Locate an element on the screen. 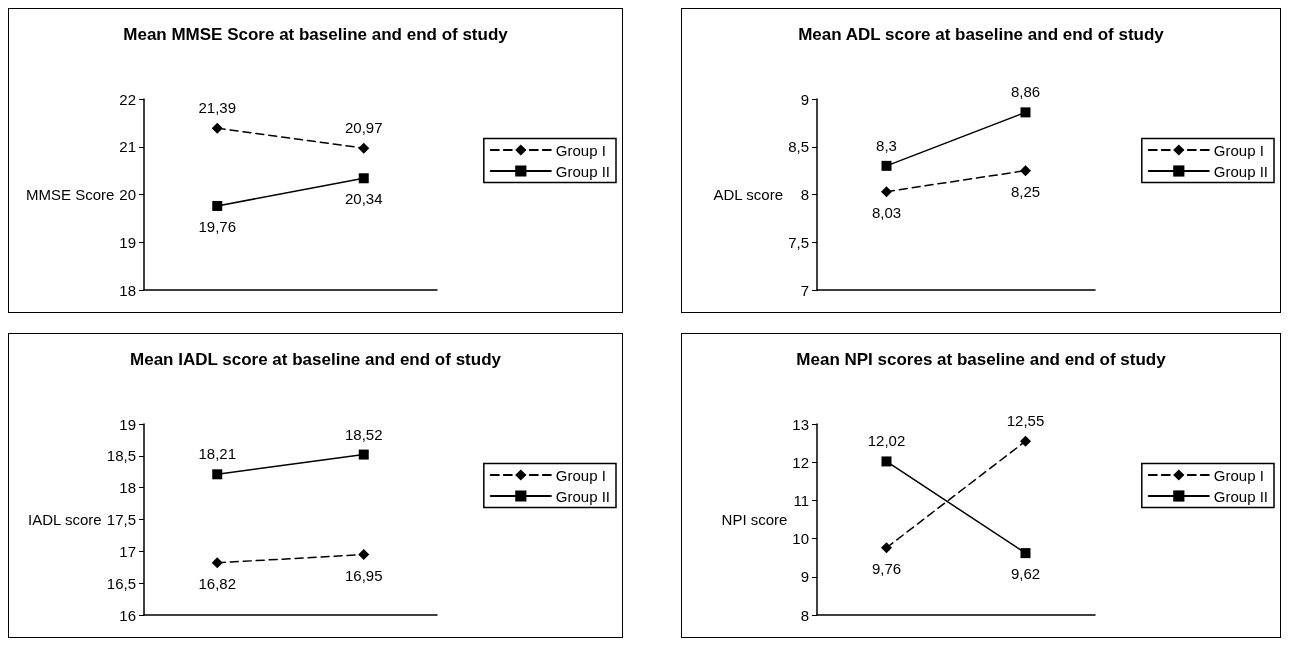  data-label: 8,3 is located at coordinates (886, 145).